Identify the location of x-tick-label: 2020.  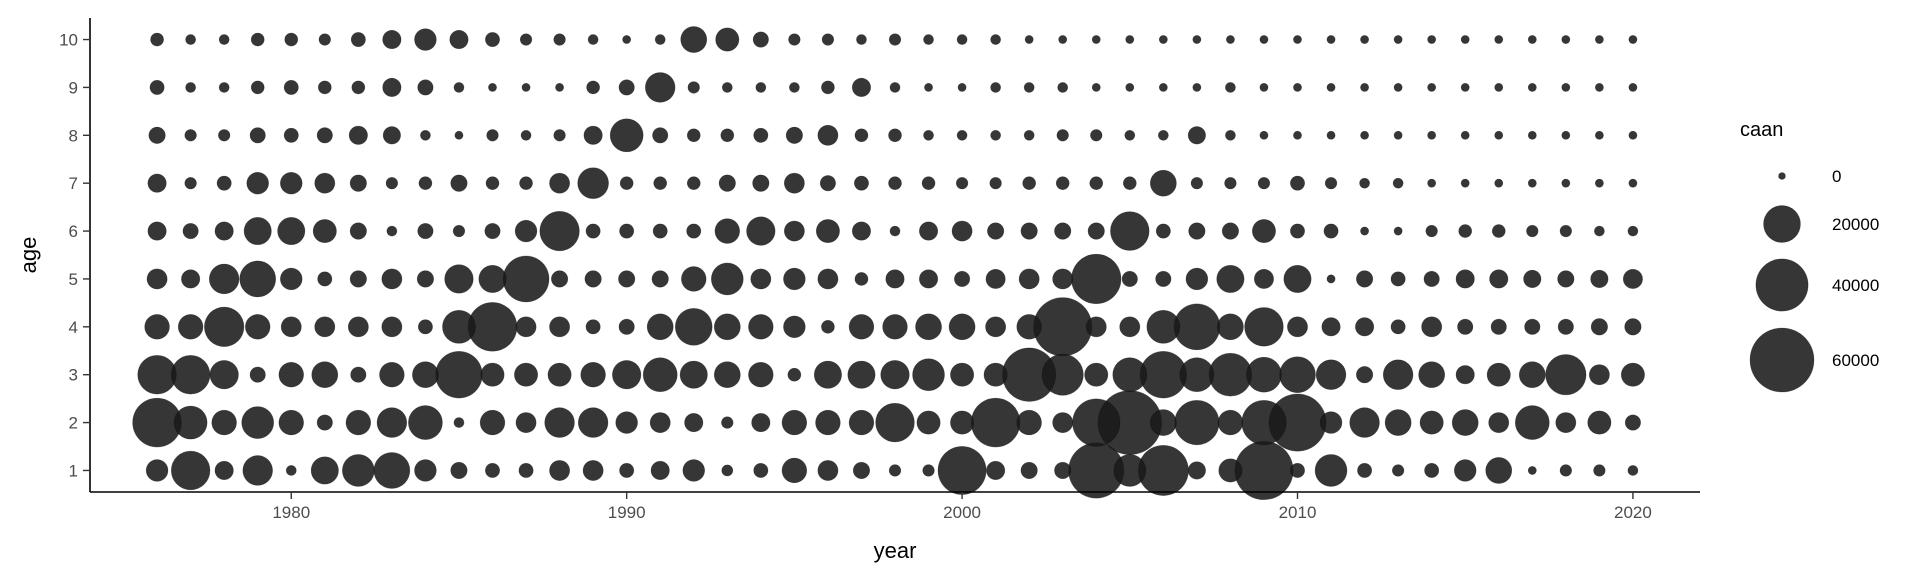
(1633, 512).